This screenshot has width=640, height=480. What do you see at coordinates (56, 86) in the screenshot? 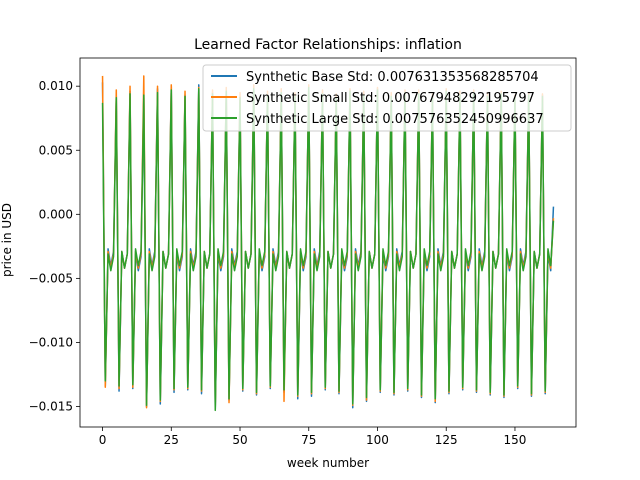
I see `y-tick-label: 0.010` at bounding box center [56, 86].